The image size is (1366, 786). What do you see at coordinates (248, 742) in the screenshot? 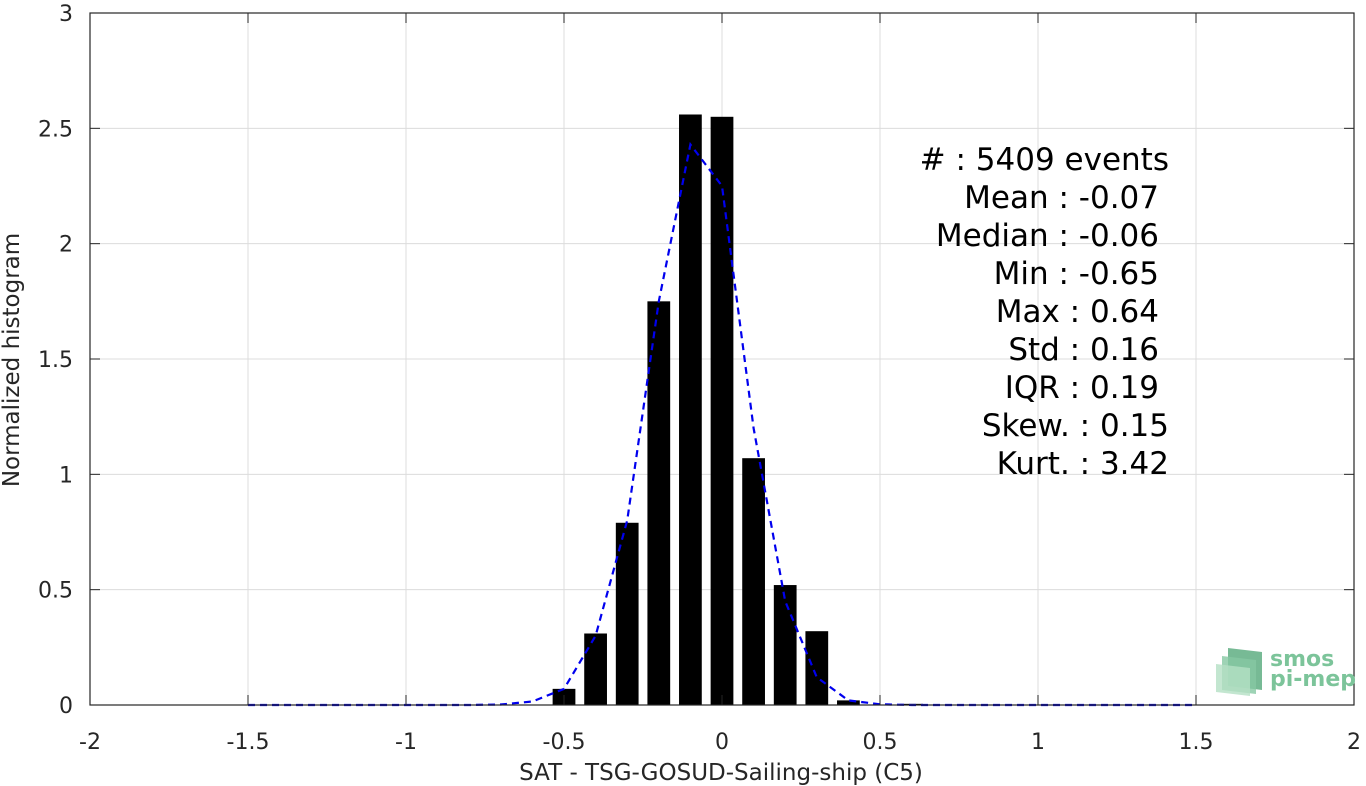
I see `x-tick-label: -1.5` at bounding box center [248, 742].